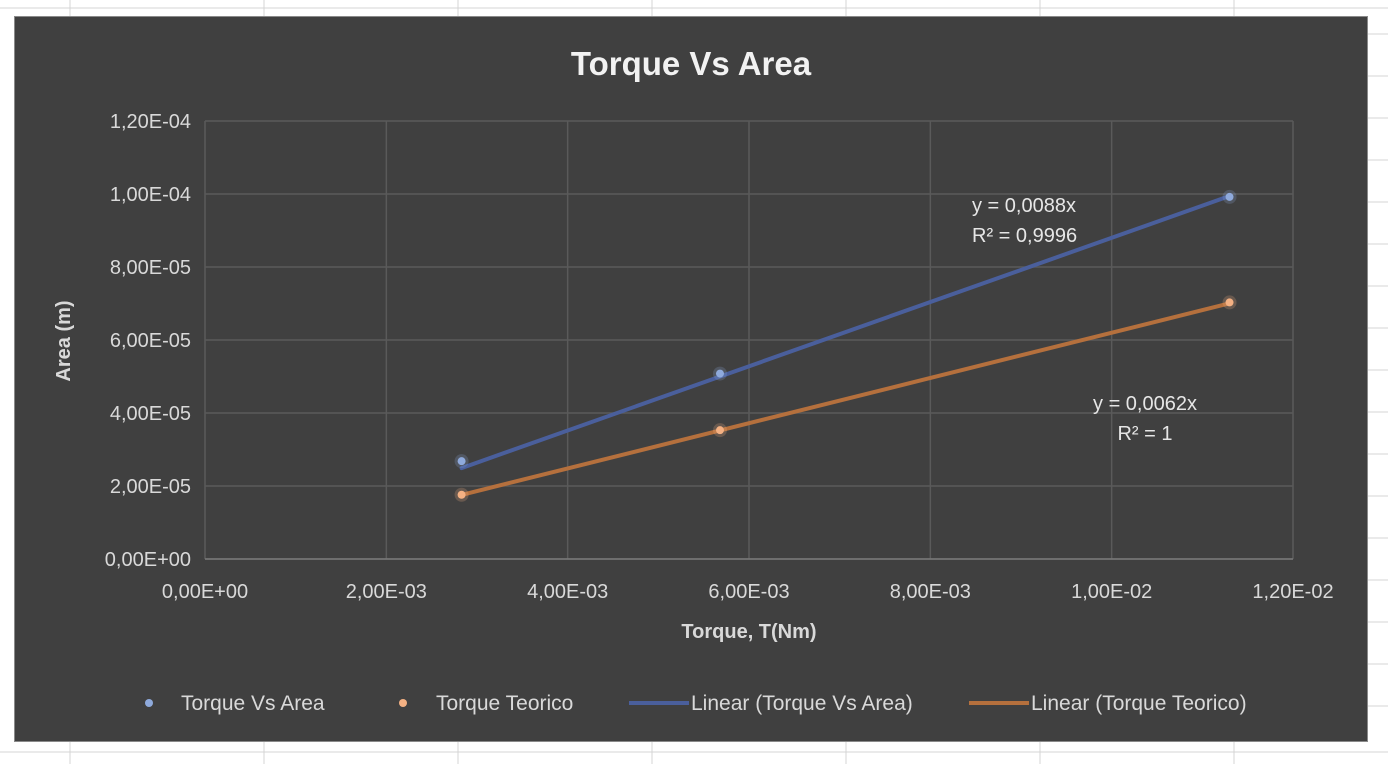 The width and height of the screenshot is (1388, 764). I want to click on legend-label: Torque Vs Area, so click(253, 703).